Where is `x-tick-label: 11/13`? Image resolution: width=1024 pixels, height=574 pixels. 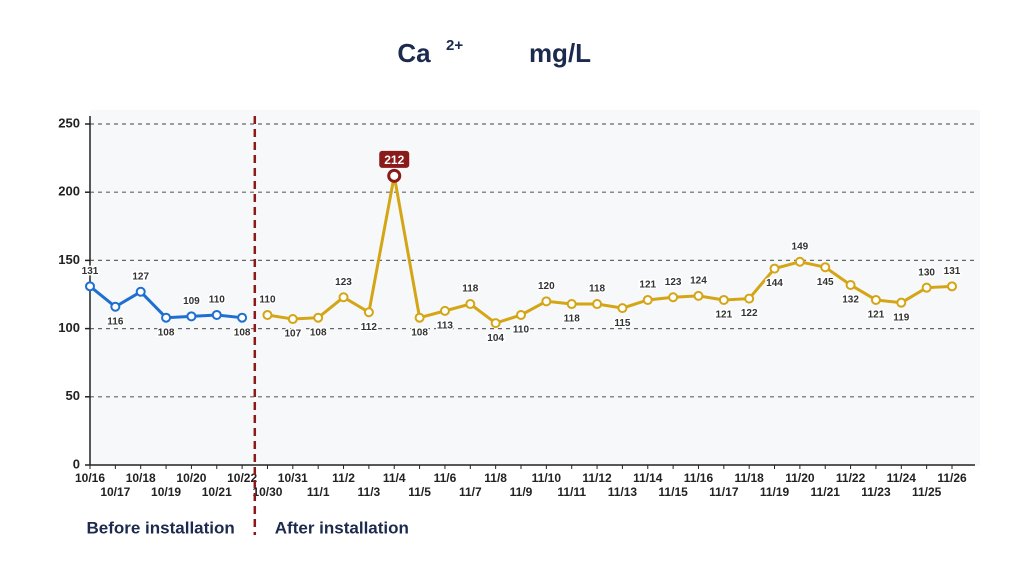 x-tick-label: 11/13 is located at coordinates (623, 492).